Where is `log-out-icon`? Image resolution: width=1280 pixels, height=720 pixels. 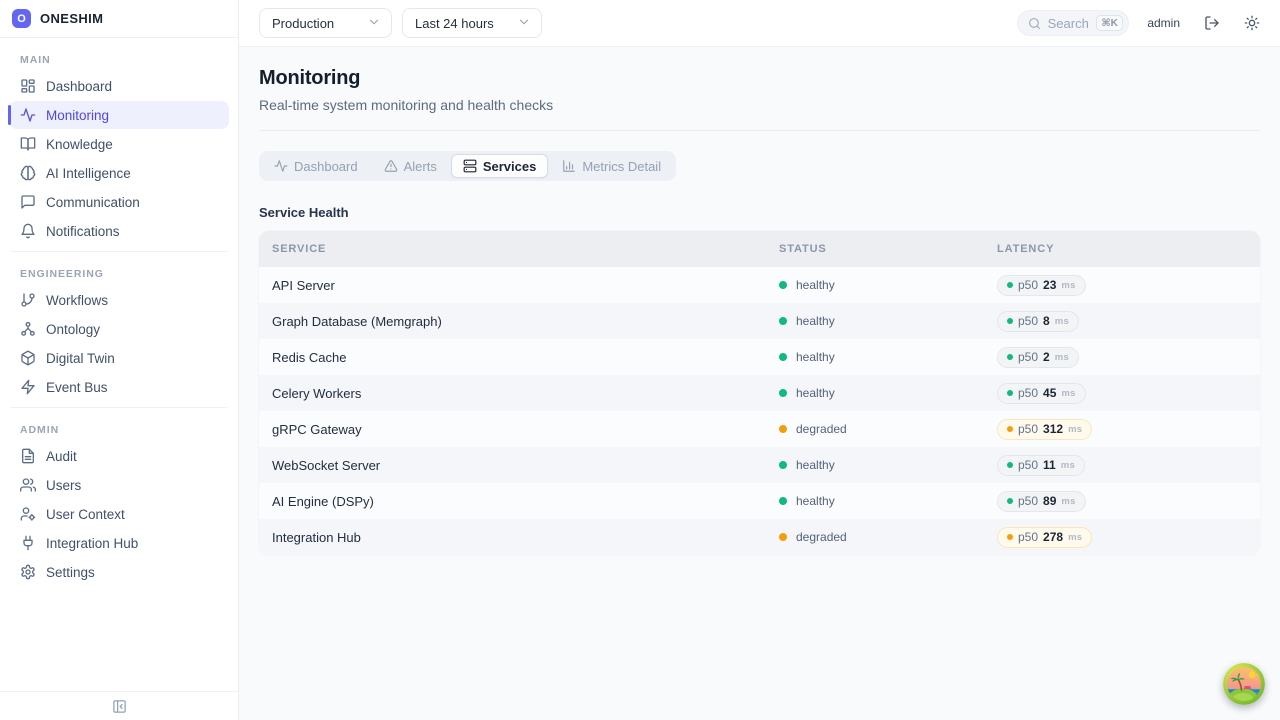 log-out-icon is located at coordinates (1212, 23).